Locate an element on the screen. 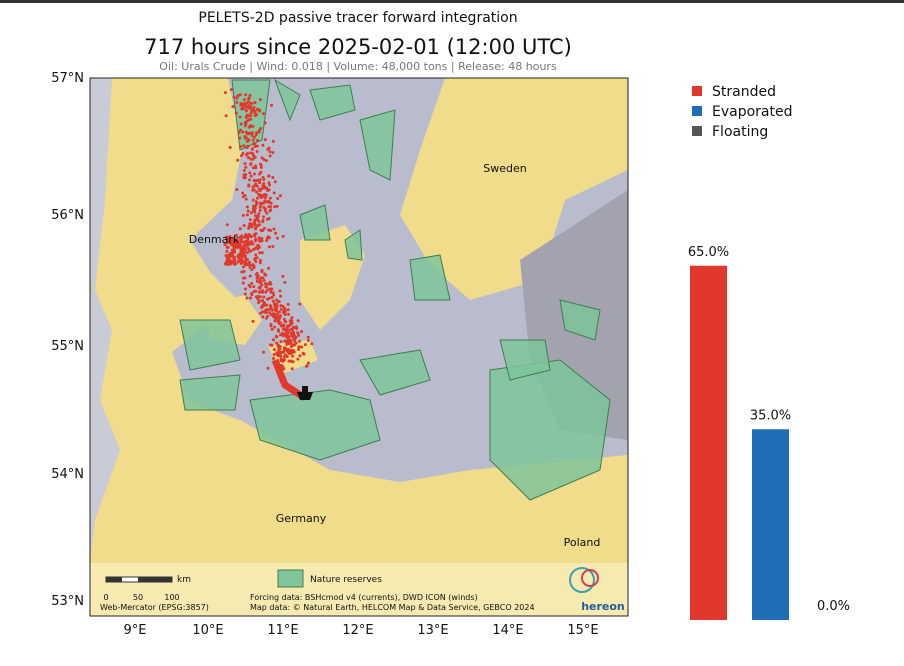  lat-tick-label: 54°N is located at coordinates (67, 474).